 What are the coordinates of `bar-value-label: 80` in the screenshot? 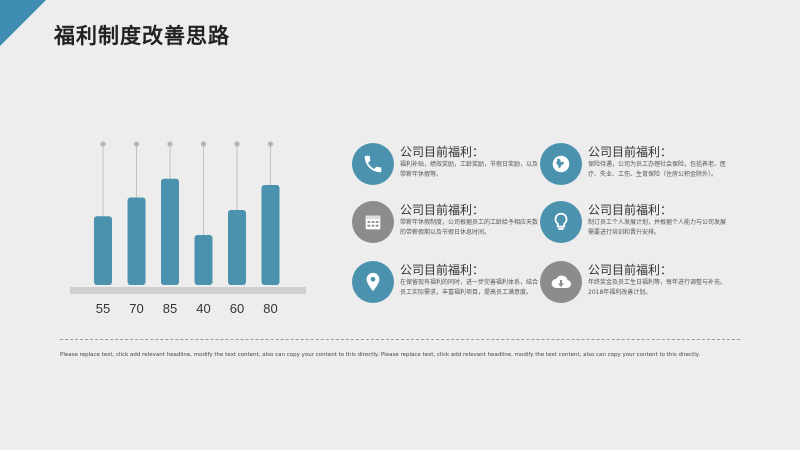 It's located at (270, 308).